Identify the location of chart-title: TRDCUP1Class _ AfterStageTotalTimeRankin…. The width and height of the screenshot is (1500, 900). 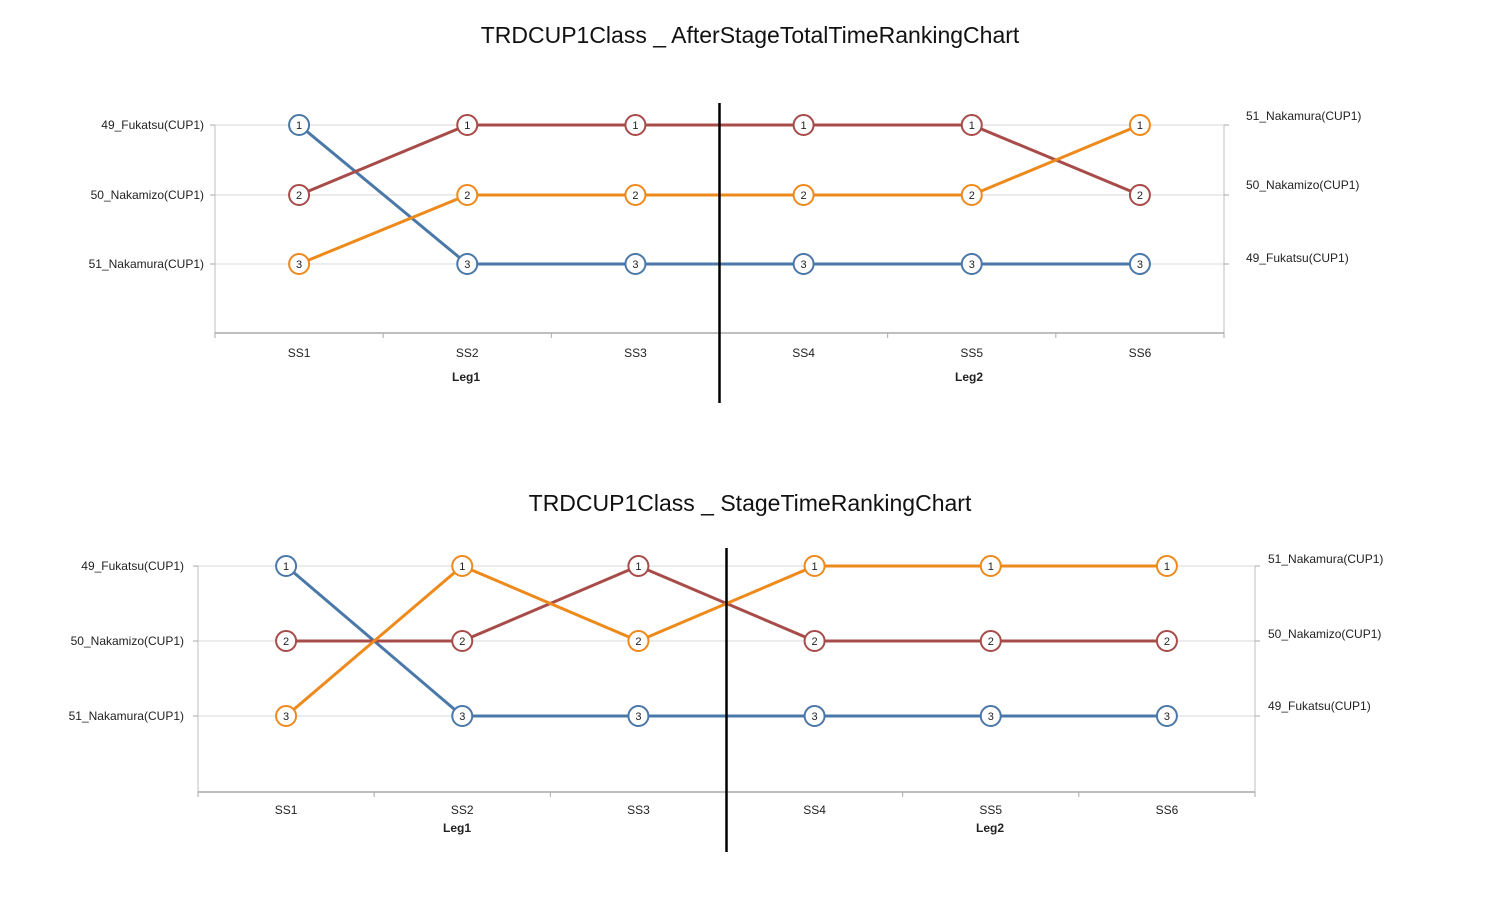
(750, 35).